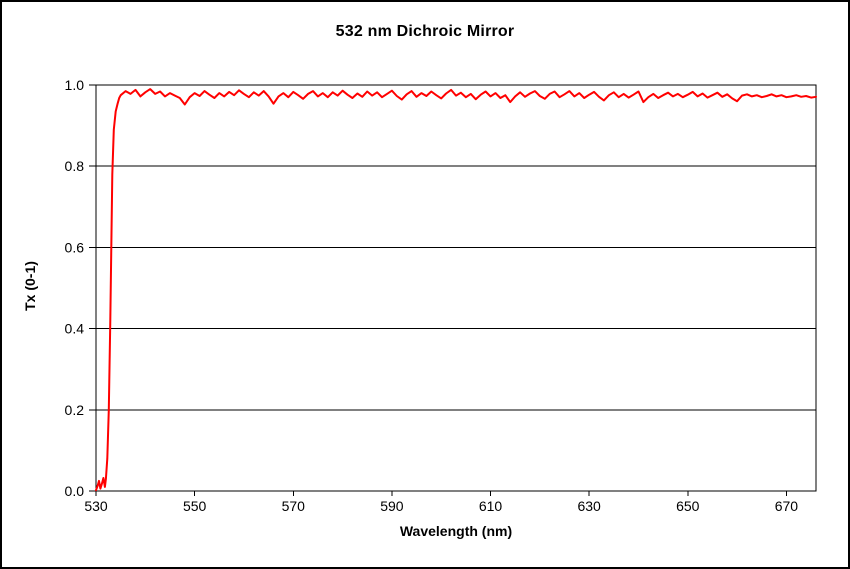 Image resolution: width=850 pixels, height=569 pixels. I want to click on chart-title: 532 nm Dichroic Mirror, so click(425, 31).